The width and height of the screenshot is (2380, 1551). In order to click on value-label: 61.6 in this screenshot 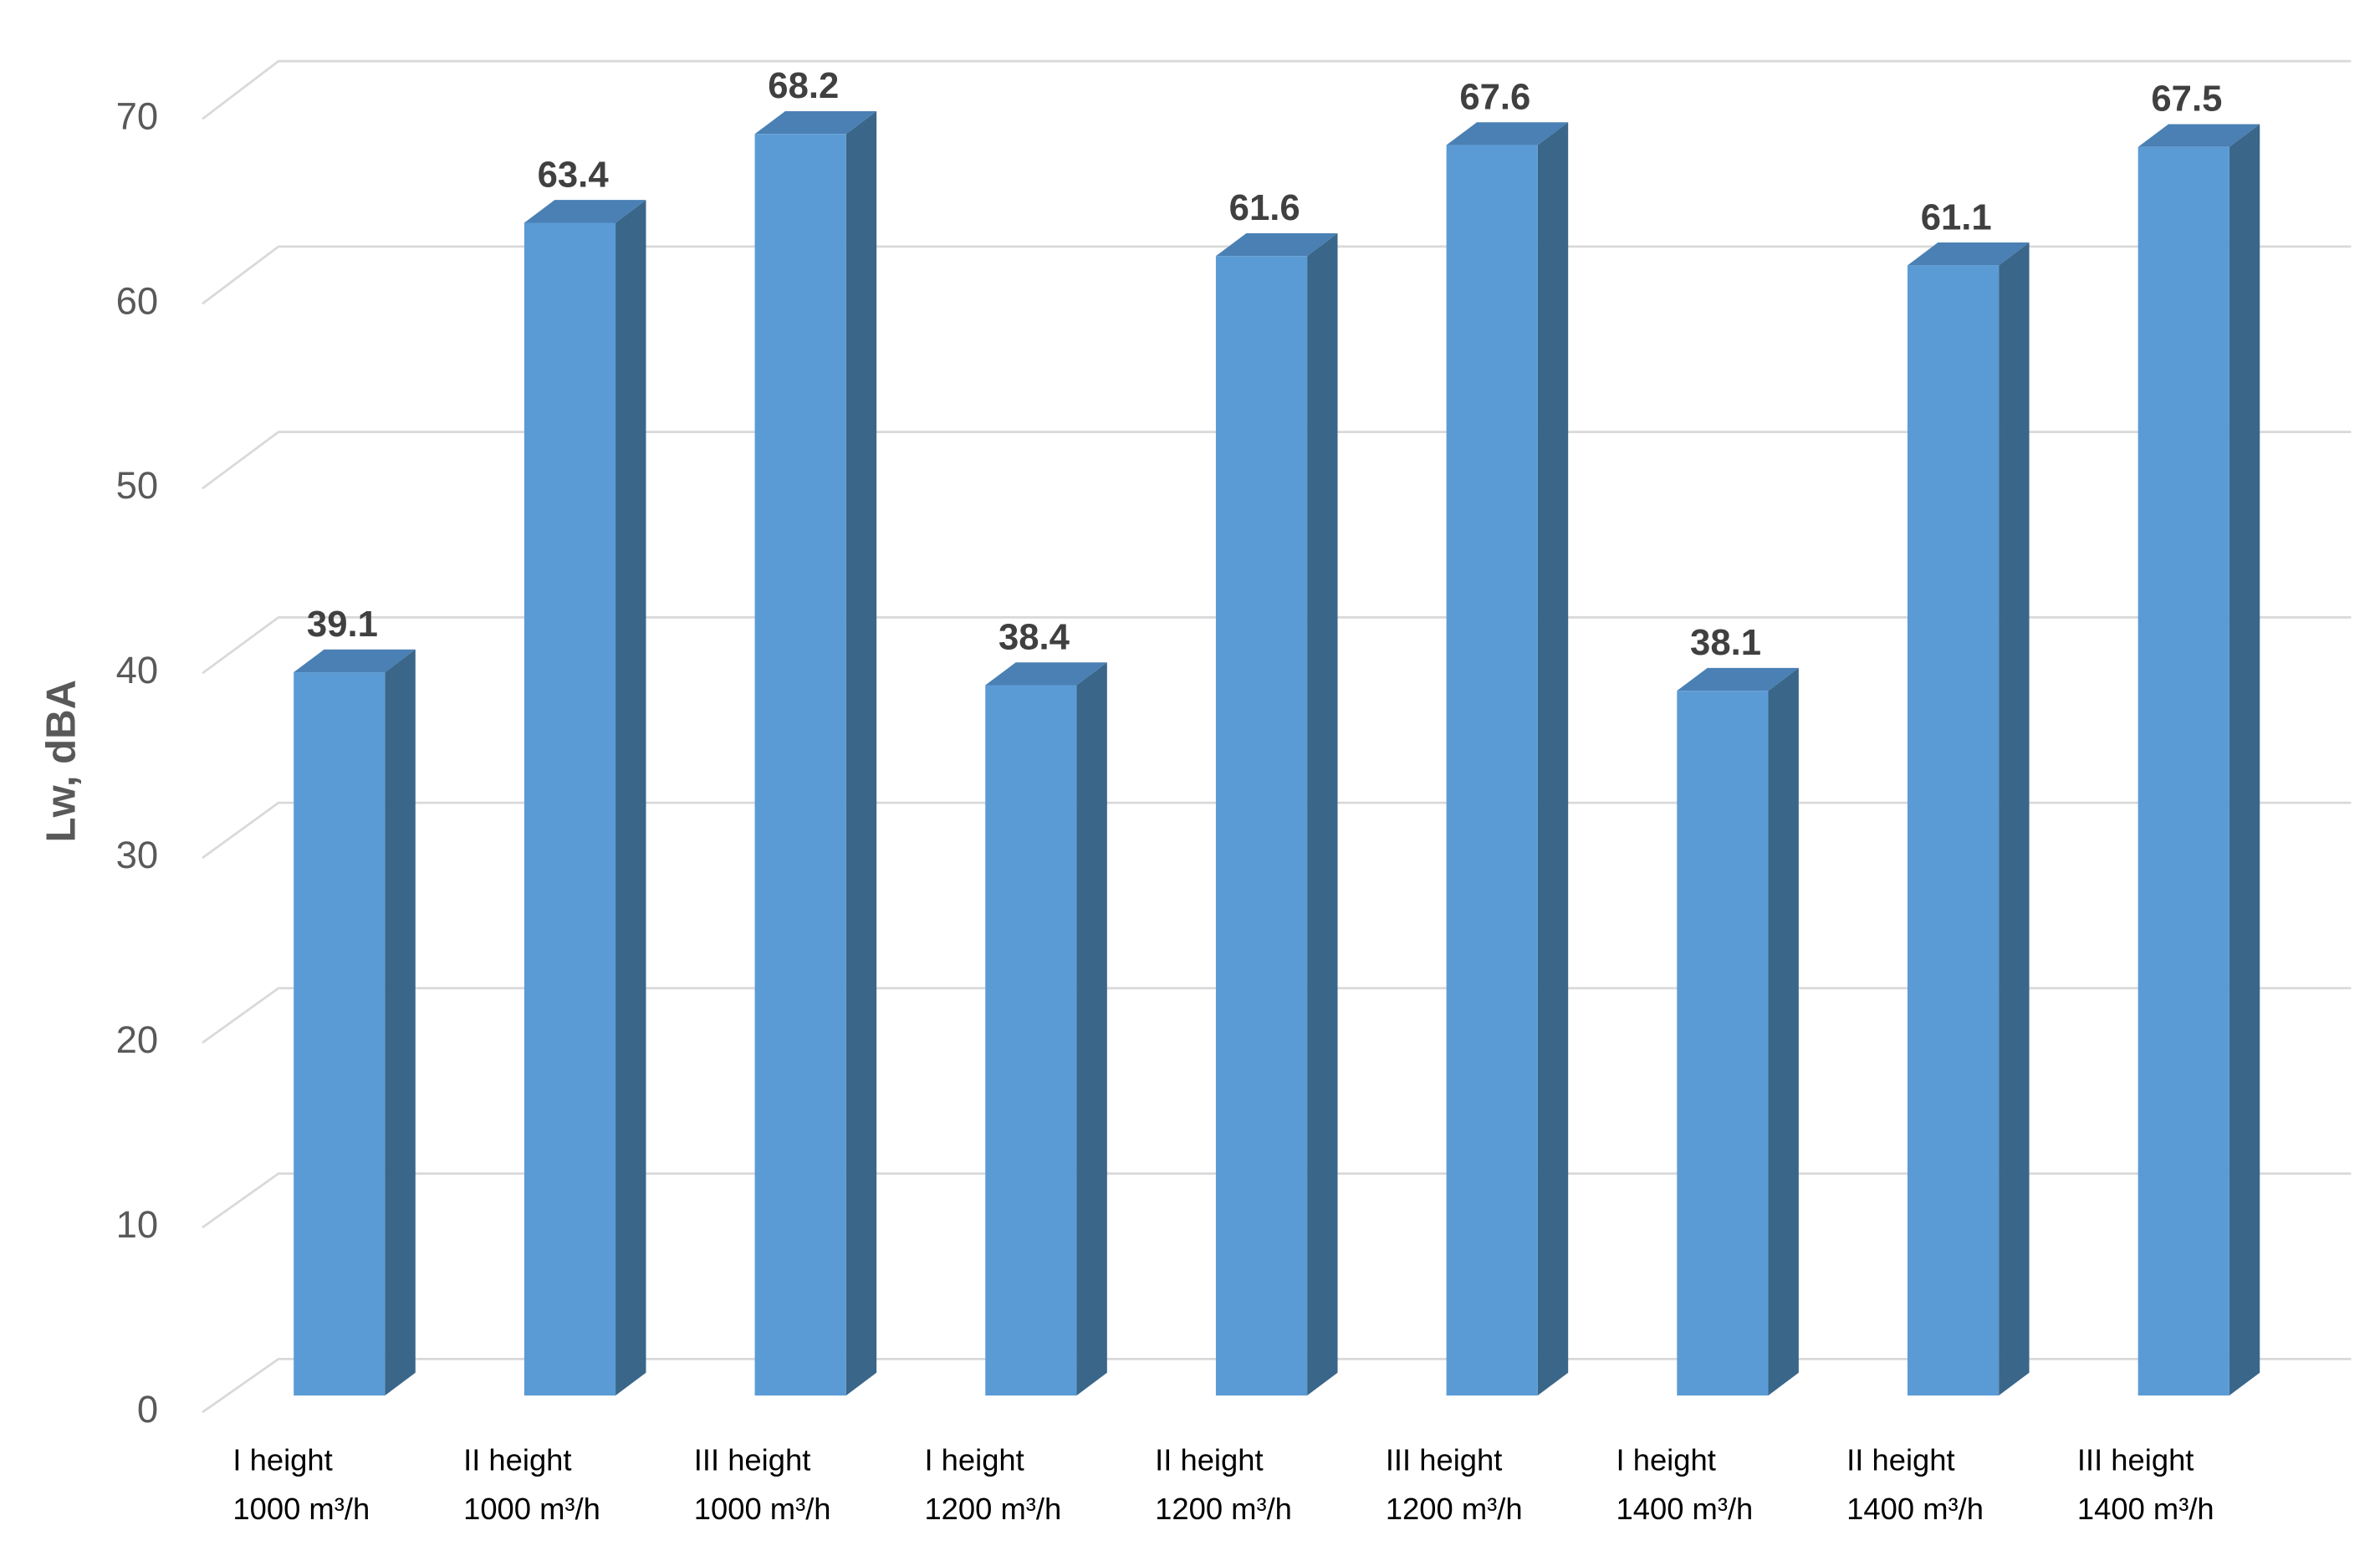, I will do `click(1264, 208)`.